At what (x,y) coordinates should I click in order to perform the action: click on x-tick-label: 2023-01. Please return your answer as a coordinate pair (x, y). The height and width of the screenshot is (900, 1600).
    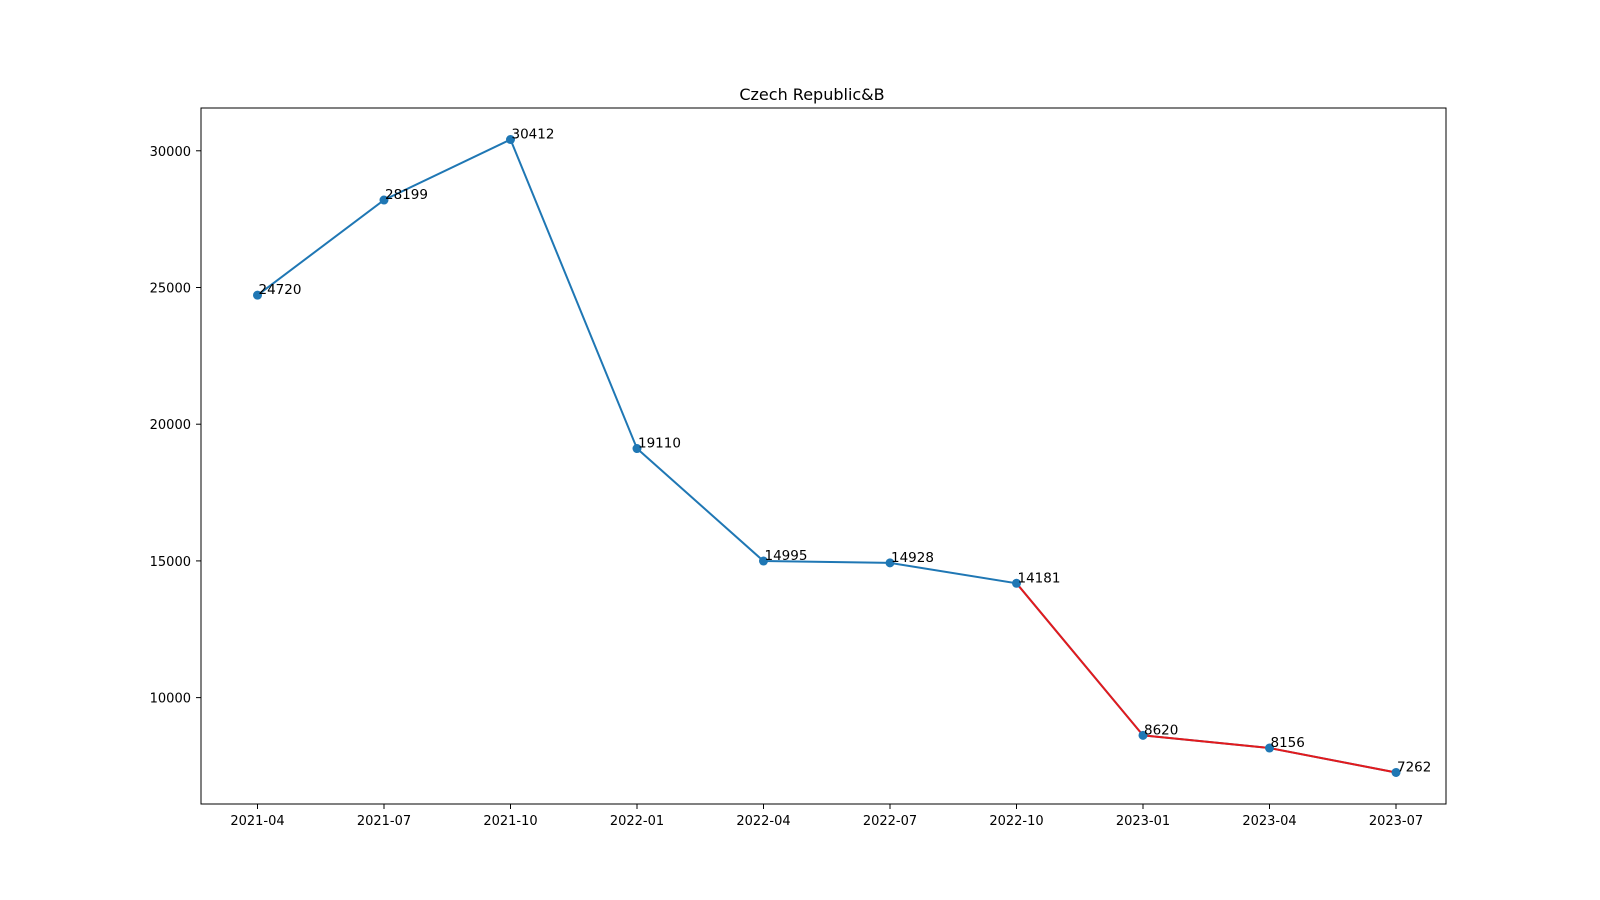
    Looking at the image, I should click on (1143, 821).